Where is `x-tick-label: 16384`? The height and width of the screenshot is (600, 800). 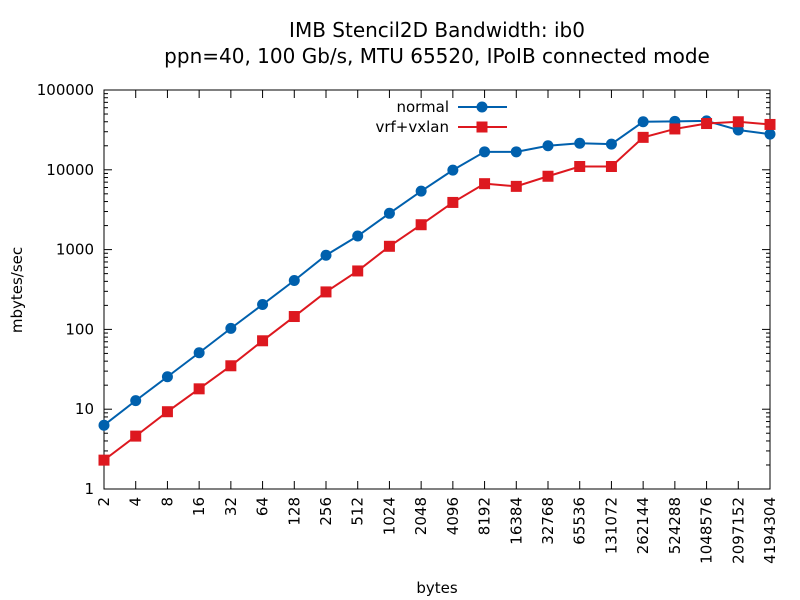 x-tick-label: 16384 is located at coordinates (516, 521).